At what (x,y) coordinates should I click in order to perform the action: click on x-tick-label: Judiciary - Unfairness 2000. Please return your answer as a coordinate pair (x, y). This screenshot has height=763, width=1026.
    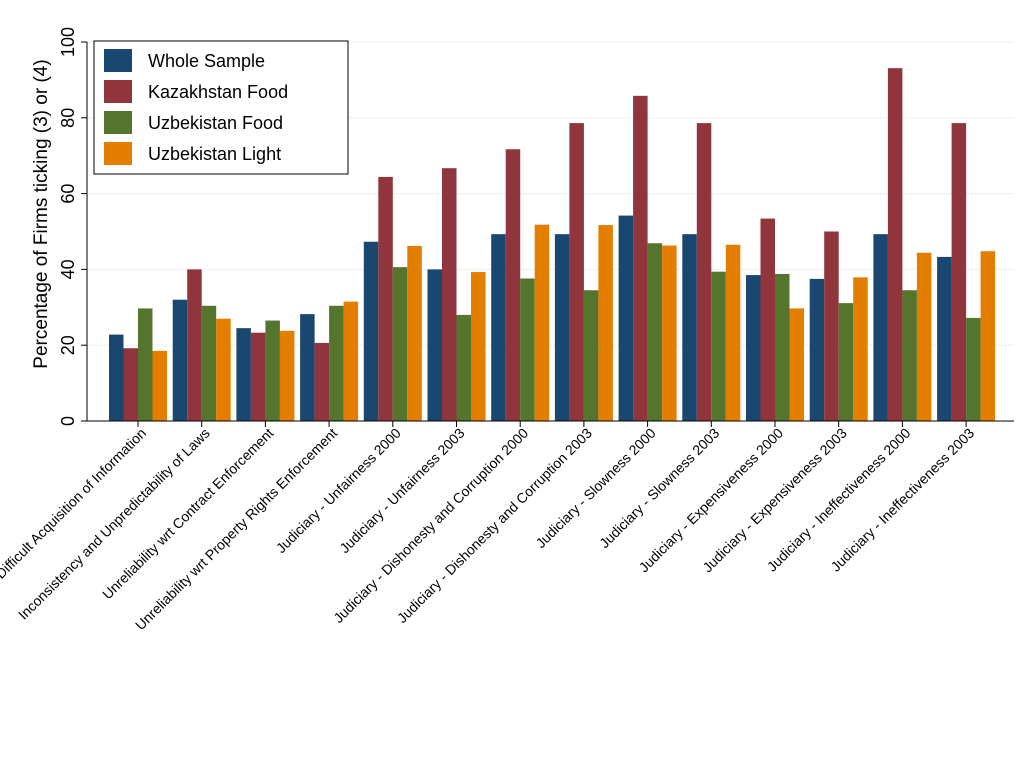
    Looking at the image, I should click on (338, 490).